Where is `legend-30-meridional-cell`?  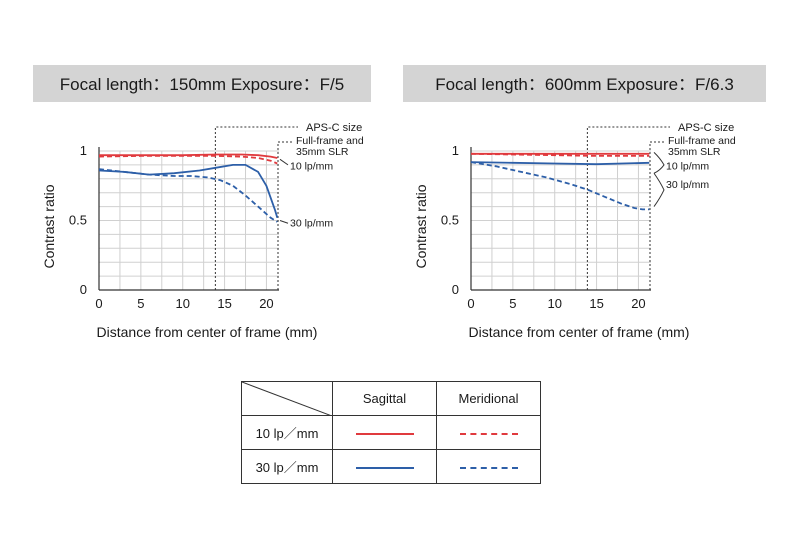
legend-30-meridional-cell is located at coordinates (488, 466).